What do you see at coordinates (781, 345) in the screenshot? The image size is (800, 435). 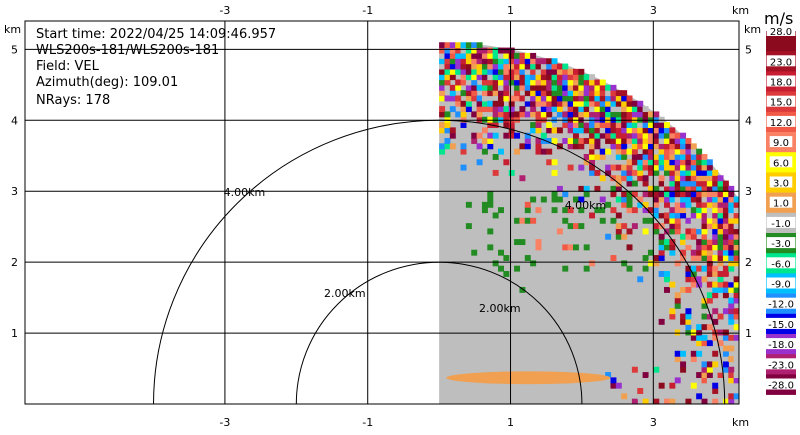 I see `colorbar-tick-label: -18.0` at bounding box center [781, 345].